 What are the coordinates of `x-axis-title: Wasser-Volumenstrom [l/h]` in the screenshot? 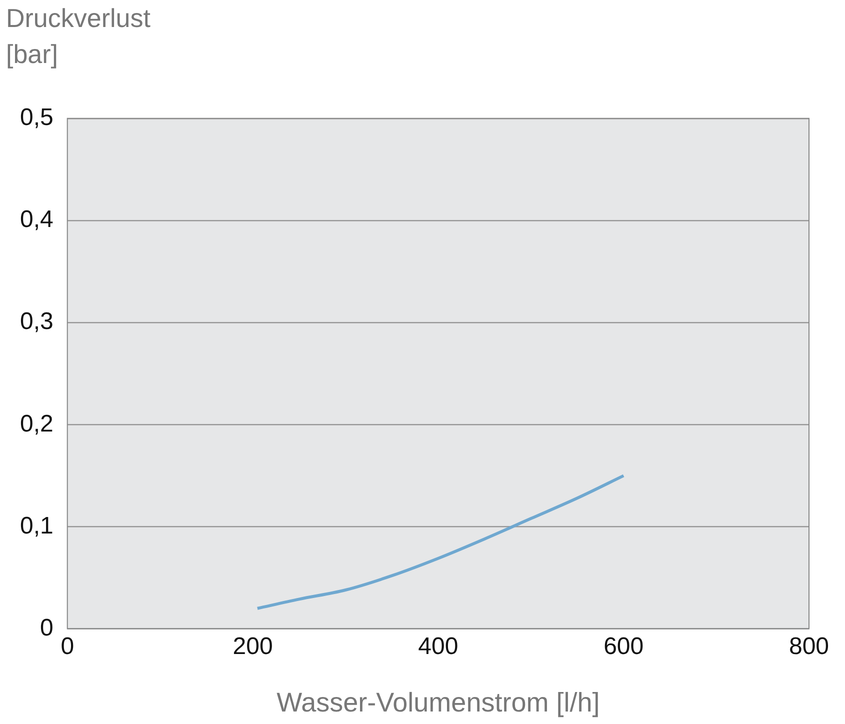 It's located at (438, 702).